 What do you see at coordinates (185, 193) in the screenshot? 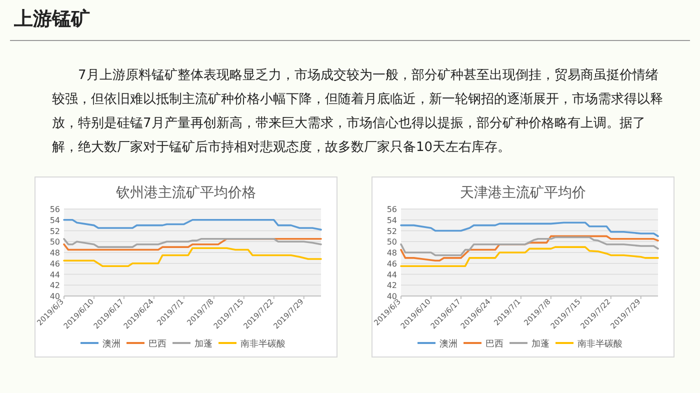
I see `chart-title: 钦州港主流矿平均价格` at bounding box center [185, 193].